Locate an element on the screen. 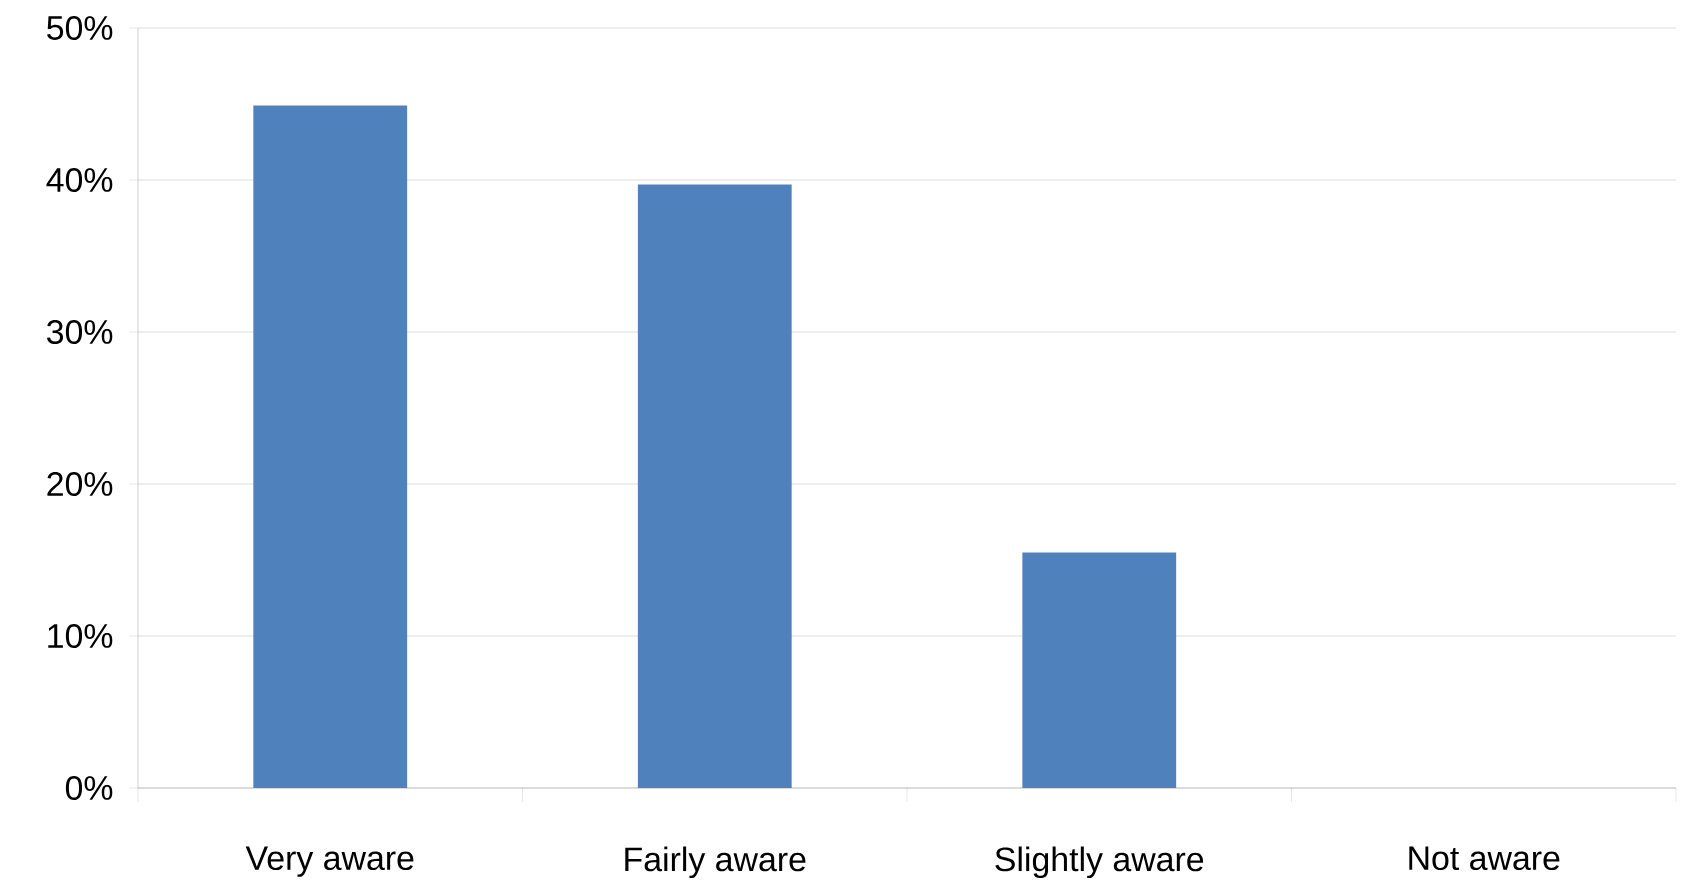 Image resolution: width=1681 pixels, height=894 pixels. y-tick-label: 10% is located at coordinates (80, 636).